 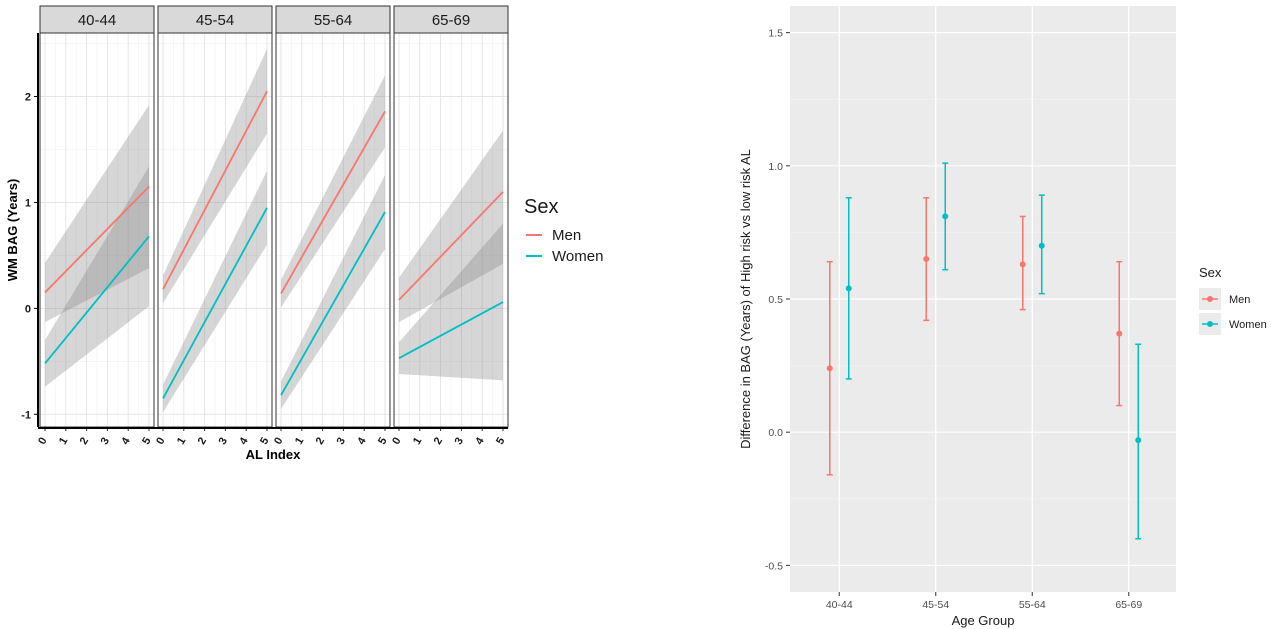 What do you see at coordinates (12, 230) in the screenshot?
I see `y-axis-title: WM BAG (Years)` at bounding box center [12, 230].